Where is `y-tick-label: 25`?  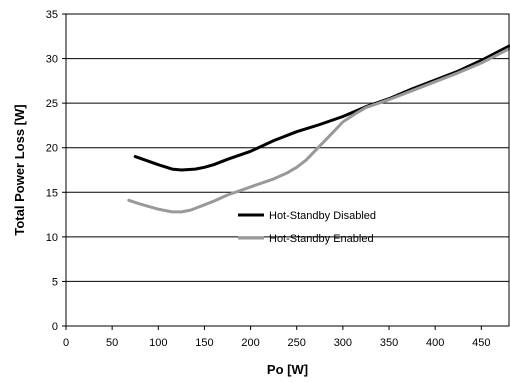 y-tick-label: 25 is located at coordinates (52, 104).